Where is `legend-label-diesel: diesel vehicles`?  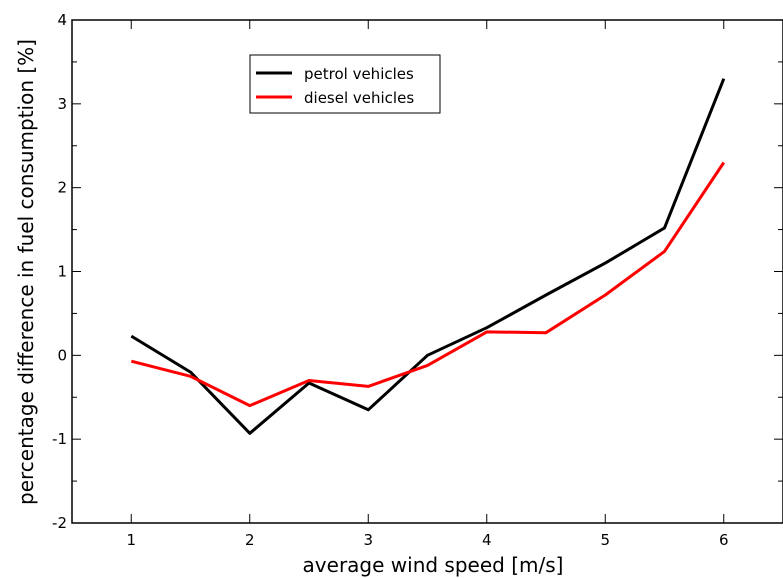 legend-label-diesel: diesel vehicles is located at coordinates (359, 98).